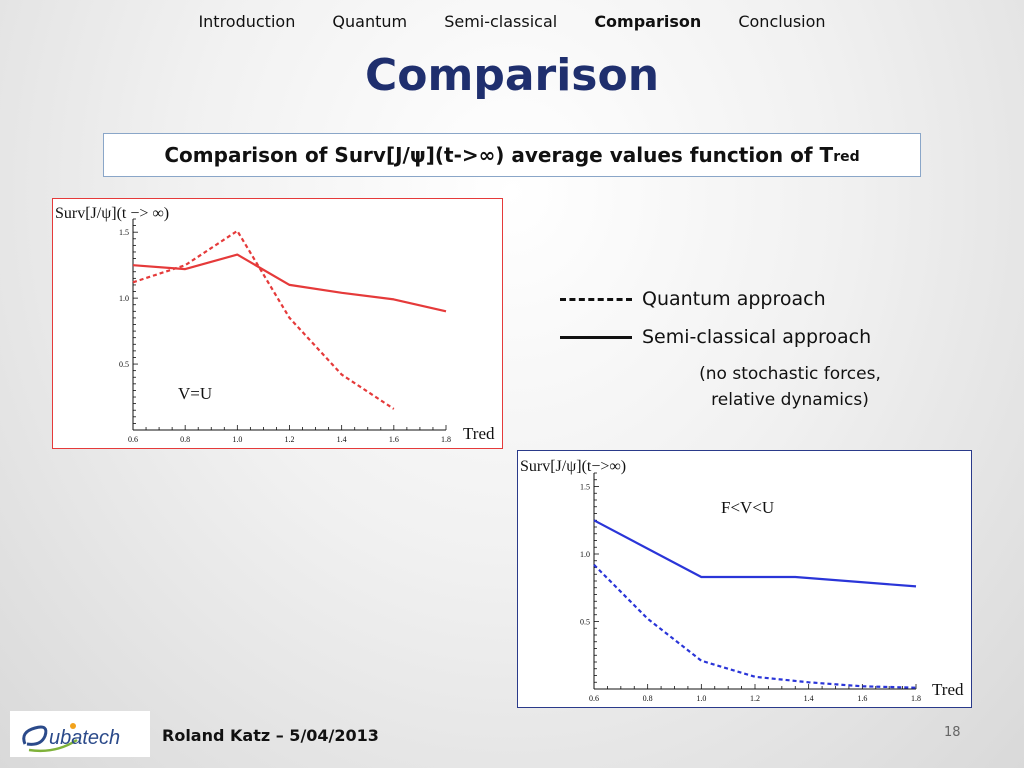 Image resolution: width=1024 pixels, height=768 pixels. I want to click on footer-author: Roland Katz – 5/04/2013, so click(270, 735).